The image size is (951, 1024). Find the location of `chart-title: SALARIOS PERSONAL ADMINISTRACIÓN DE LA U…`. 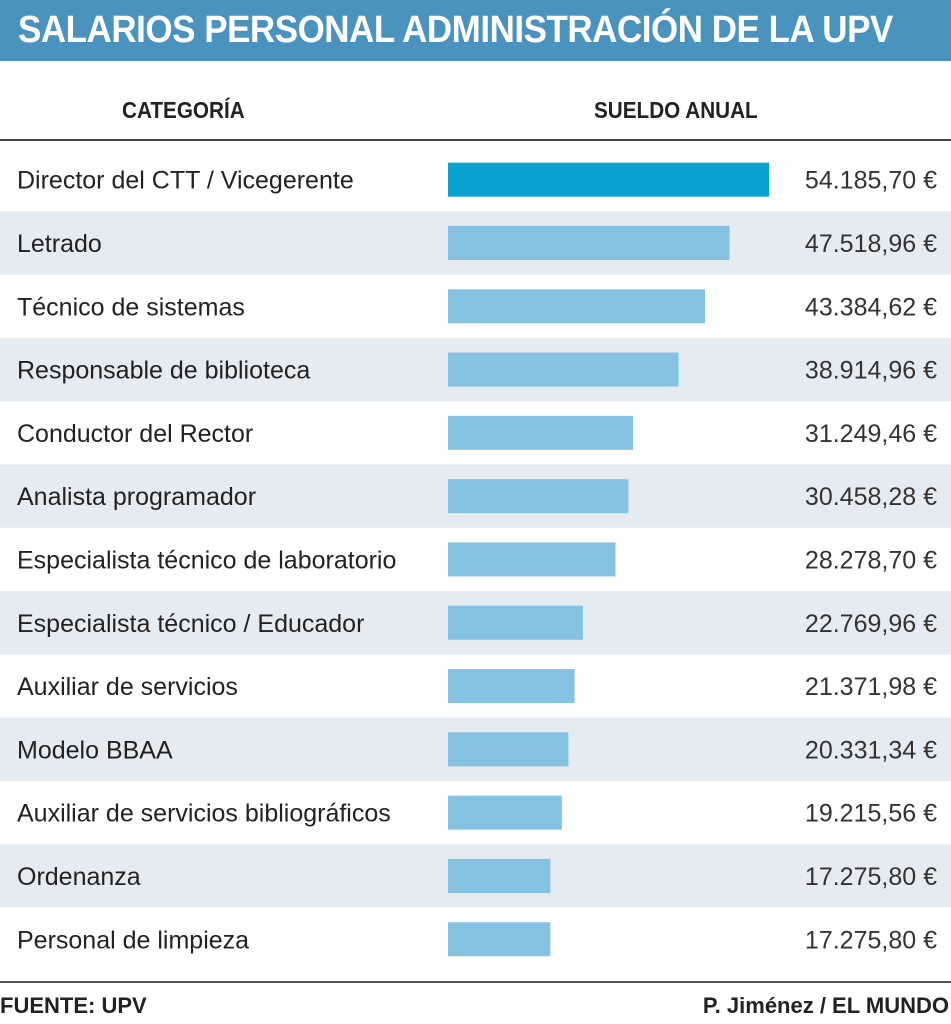

chart-title: SALARIOS PERSONAL ADMINISTRACIÓN DE LA U… is located at coordinates (455, 30).